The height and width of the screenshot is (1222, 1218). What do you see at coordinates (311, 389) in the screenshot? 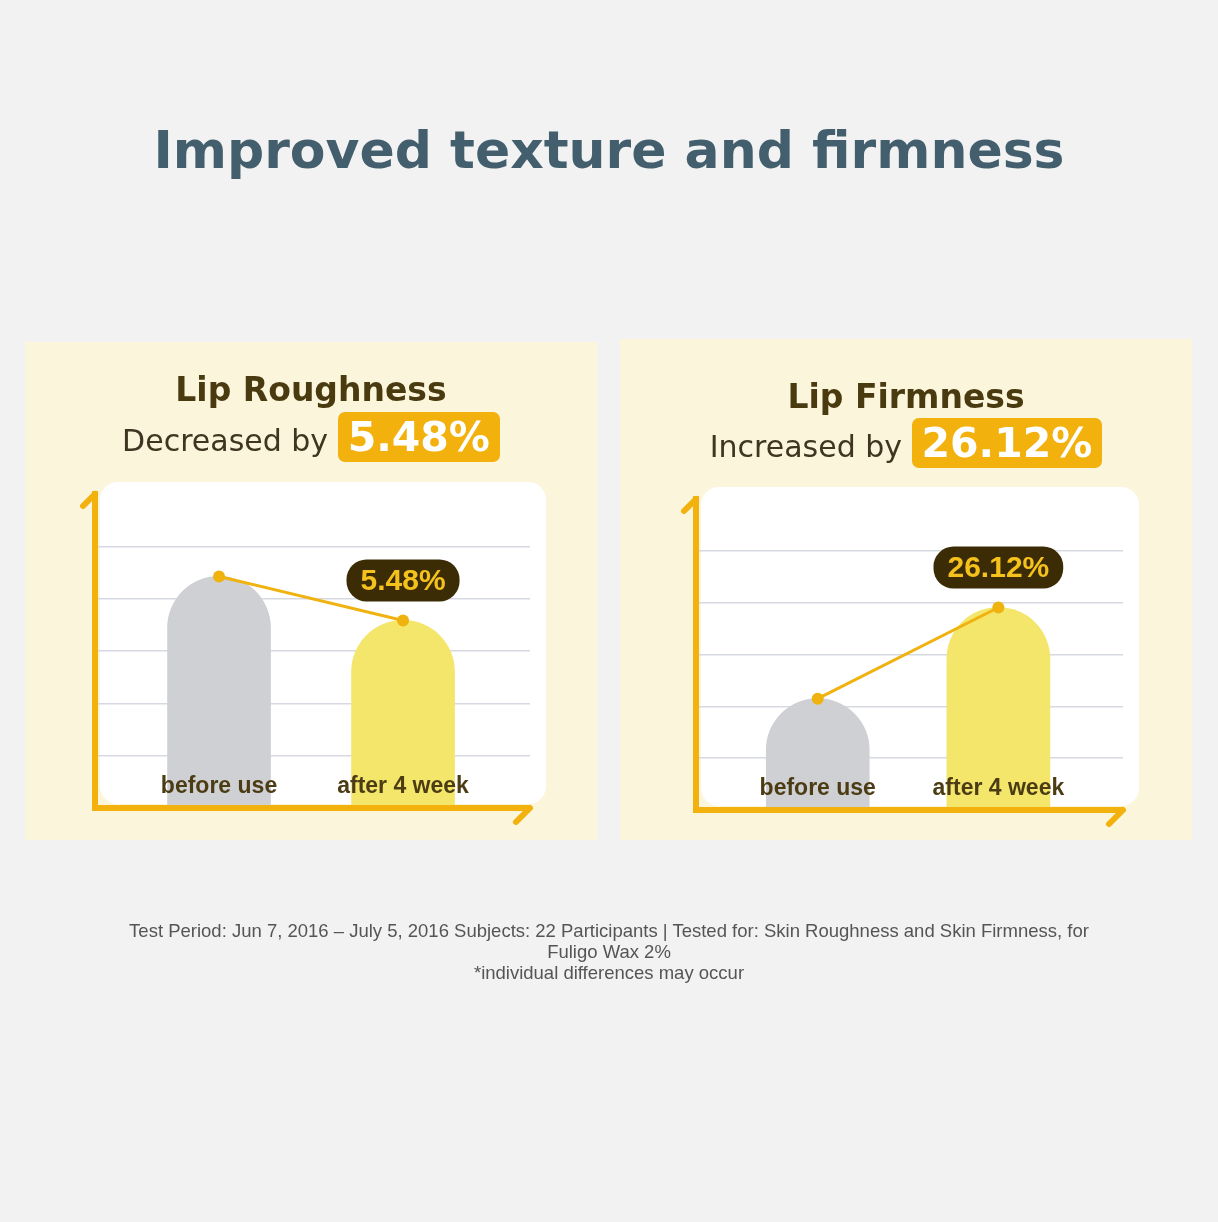
I see `chart-title: Lip Roughness` at bounding box center [311, 389].